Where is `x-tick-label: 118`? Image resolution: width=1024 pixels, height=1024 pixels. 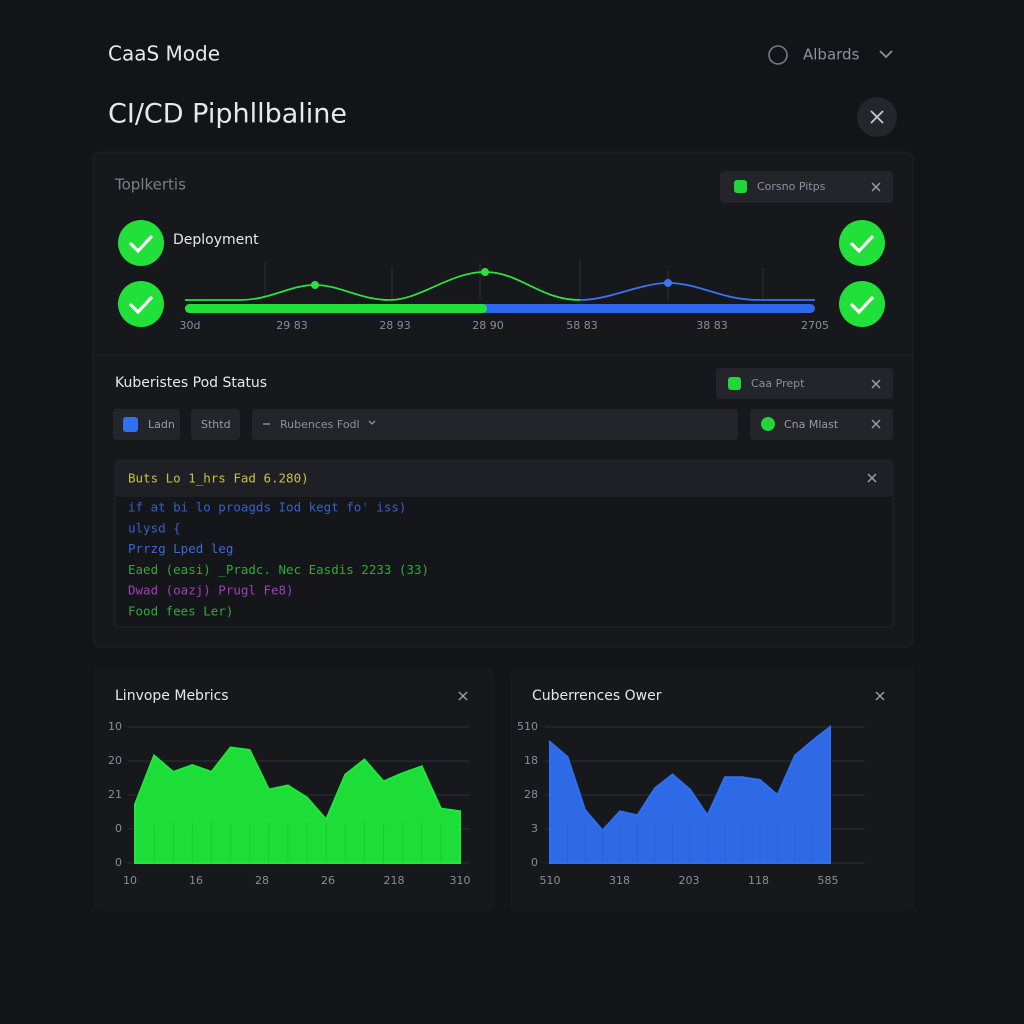 x-tick-label: 118 is located at coordinates (758, 880).